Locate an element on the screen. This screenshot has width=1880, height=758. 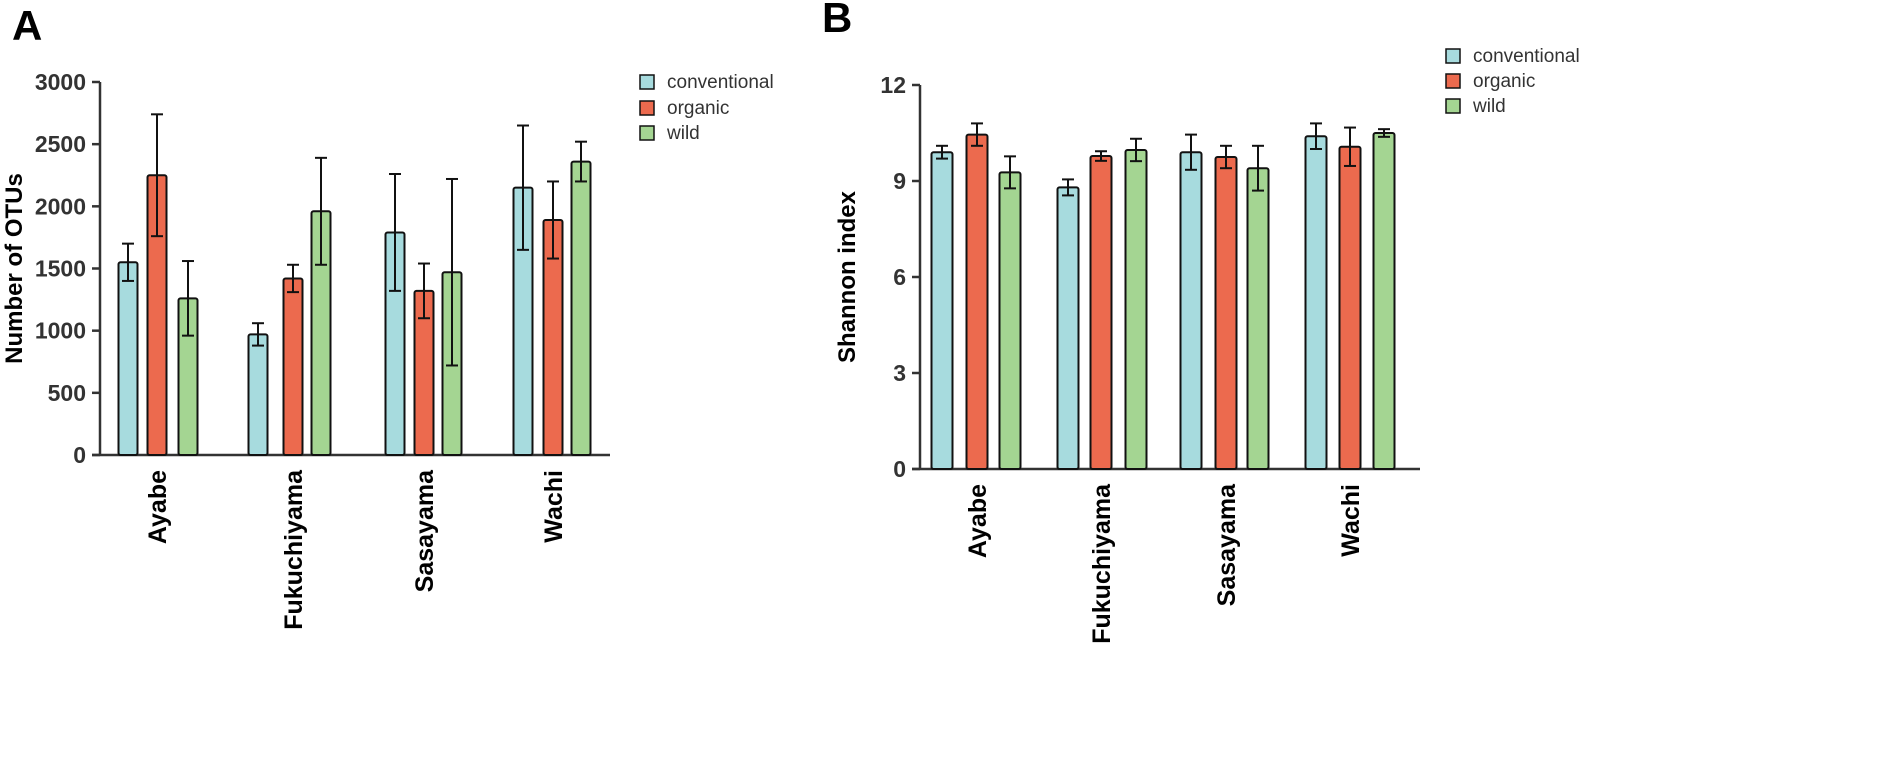
bar-organic-wachi is located at coordinates (1350, 307).